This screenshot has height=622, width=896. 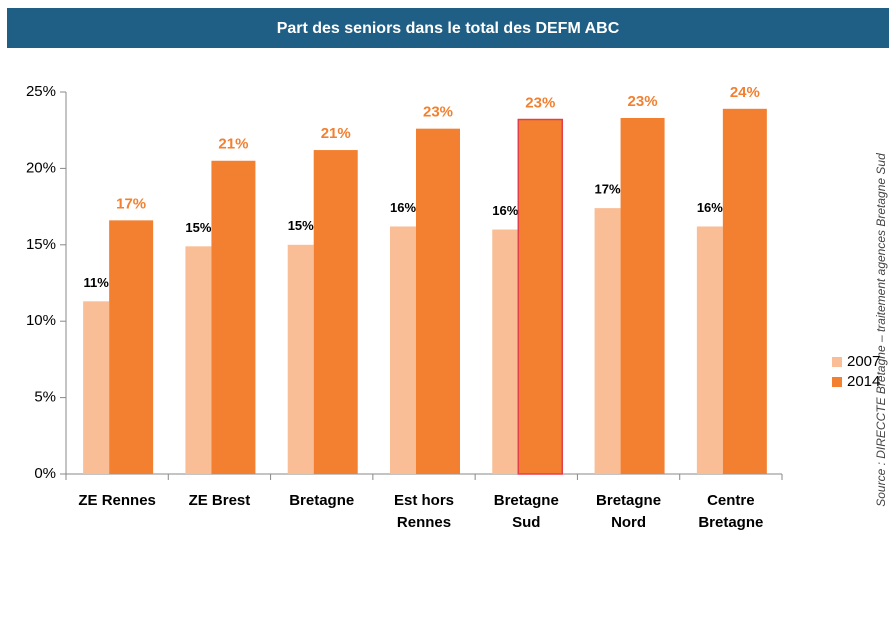 I want to click on legend-label: 2007, so click(x=863, y=361).